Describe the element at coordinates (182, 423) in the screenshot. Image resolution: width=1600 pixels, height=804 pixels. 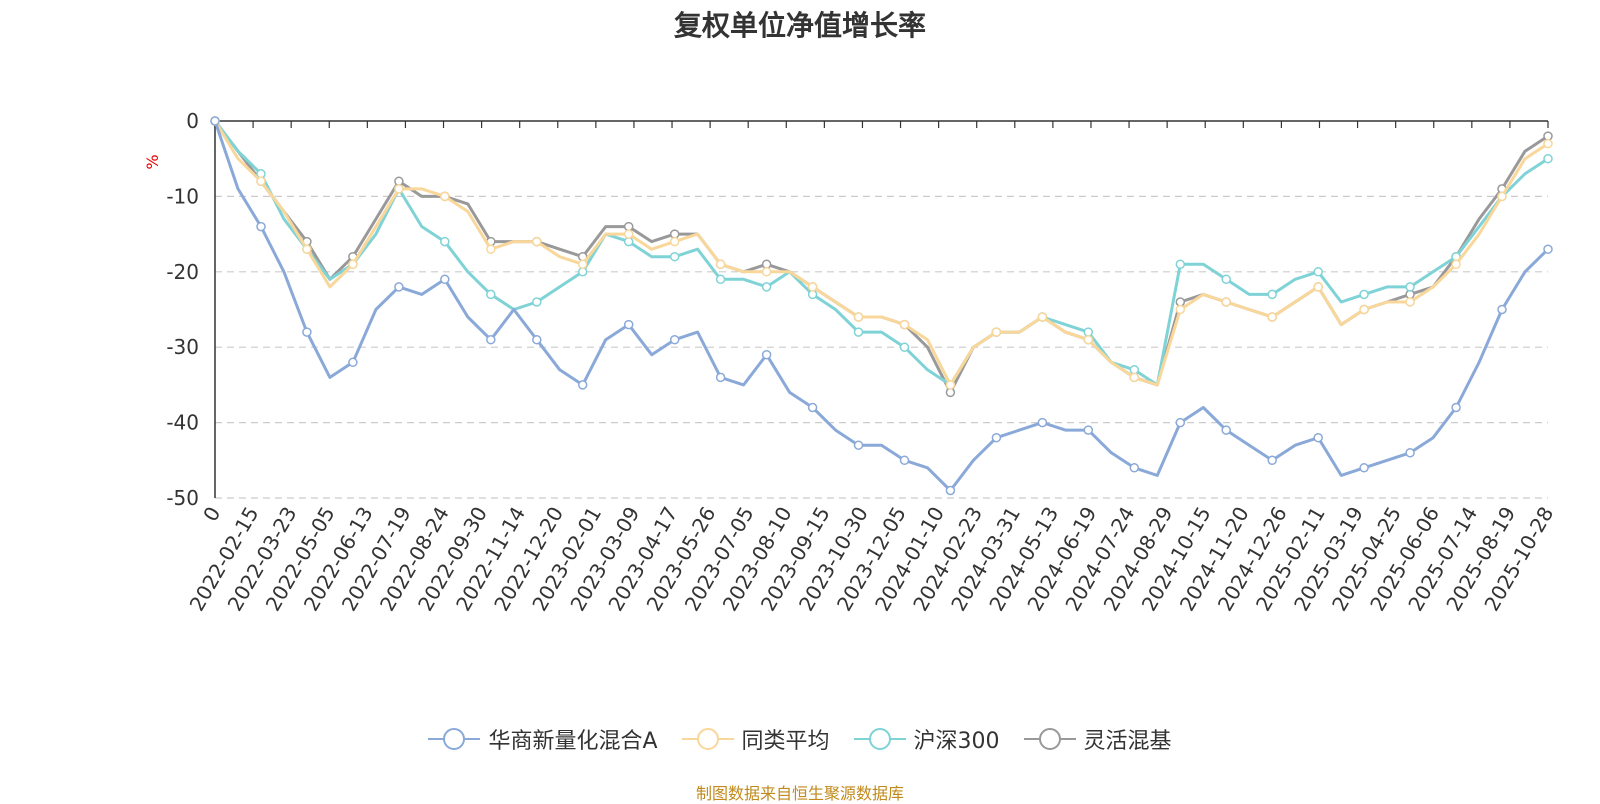
I see `y-tick-label: -40` at that location.